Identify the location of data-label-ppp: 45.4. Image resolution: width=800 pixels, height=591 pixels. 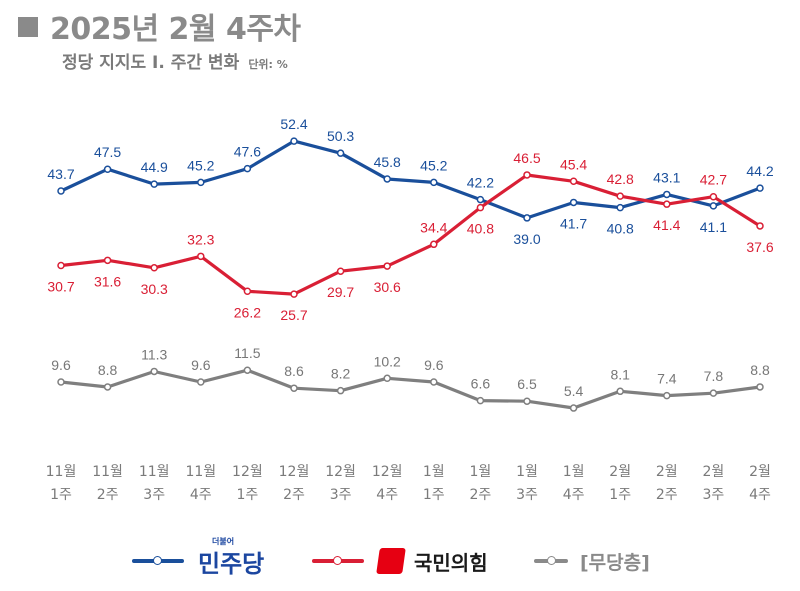
(573, 164).